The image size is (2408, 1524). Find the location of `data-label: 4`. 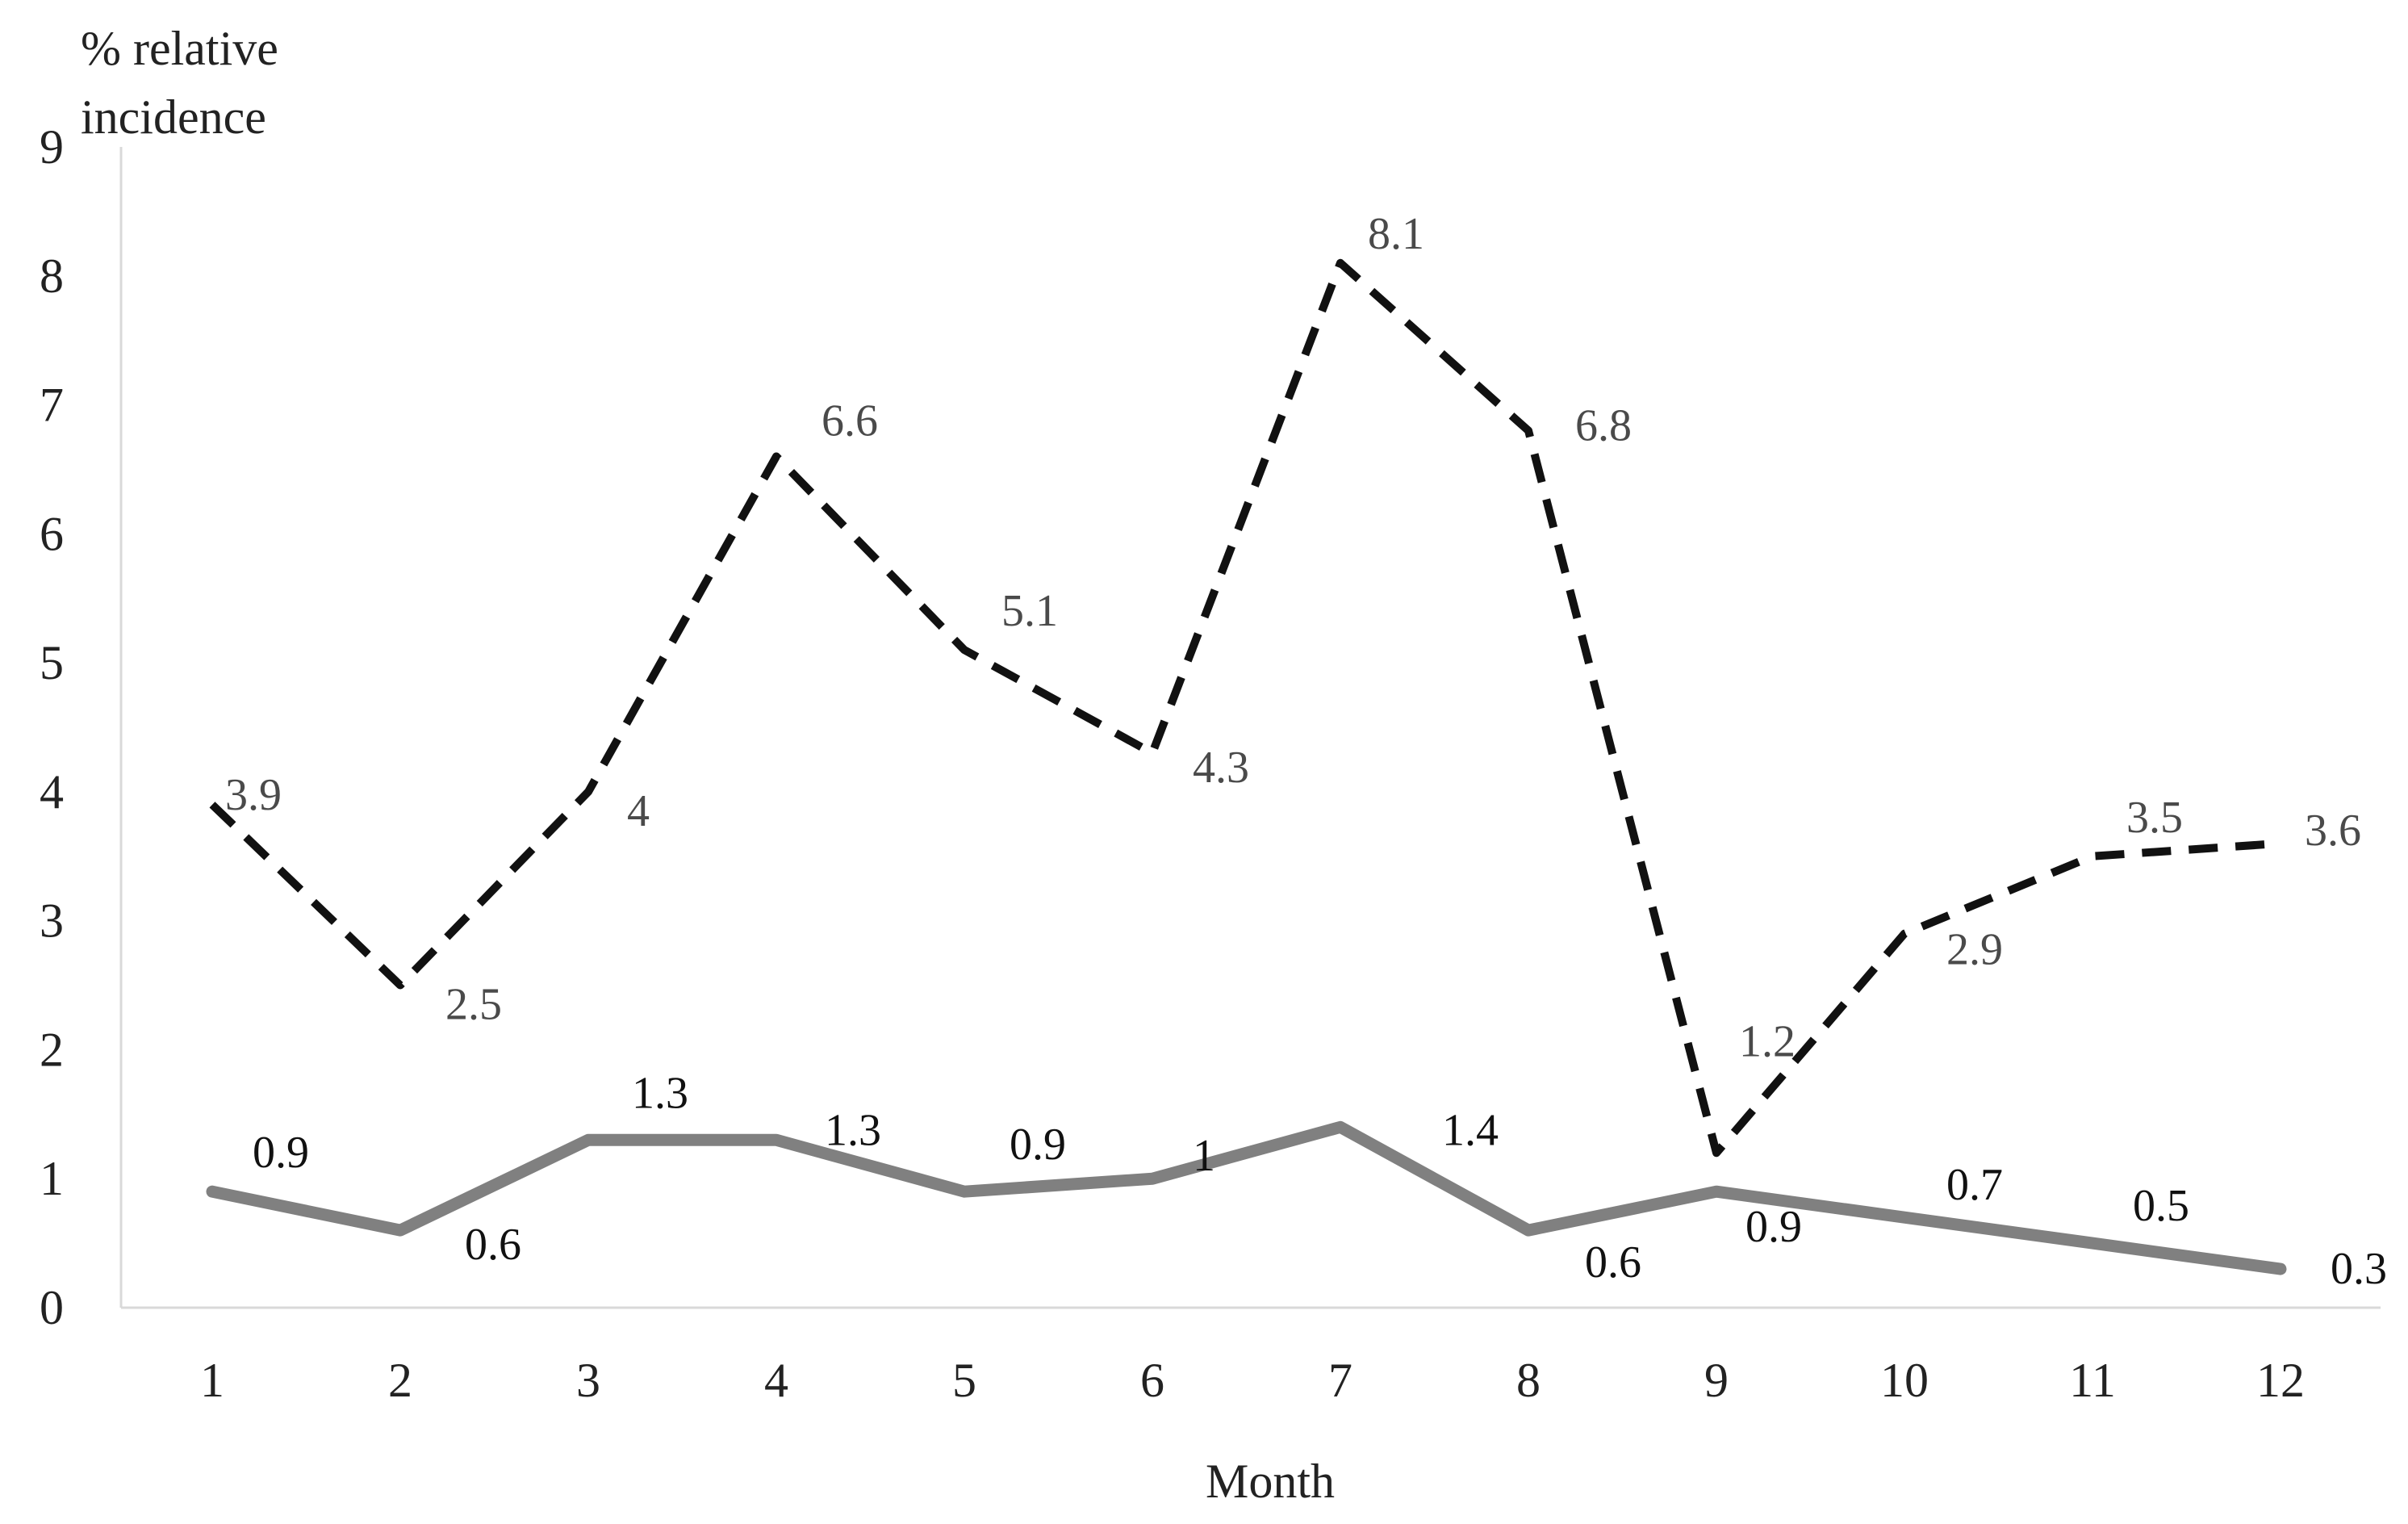

data-label: 4 is located at coordinates (638, 811).